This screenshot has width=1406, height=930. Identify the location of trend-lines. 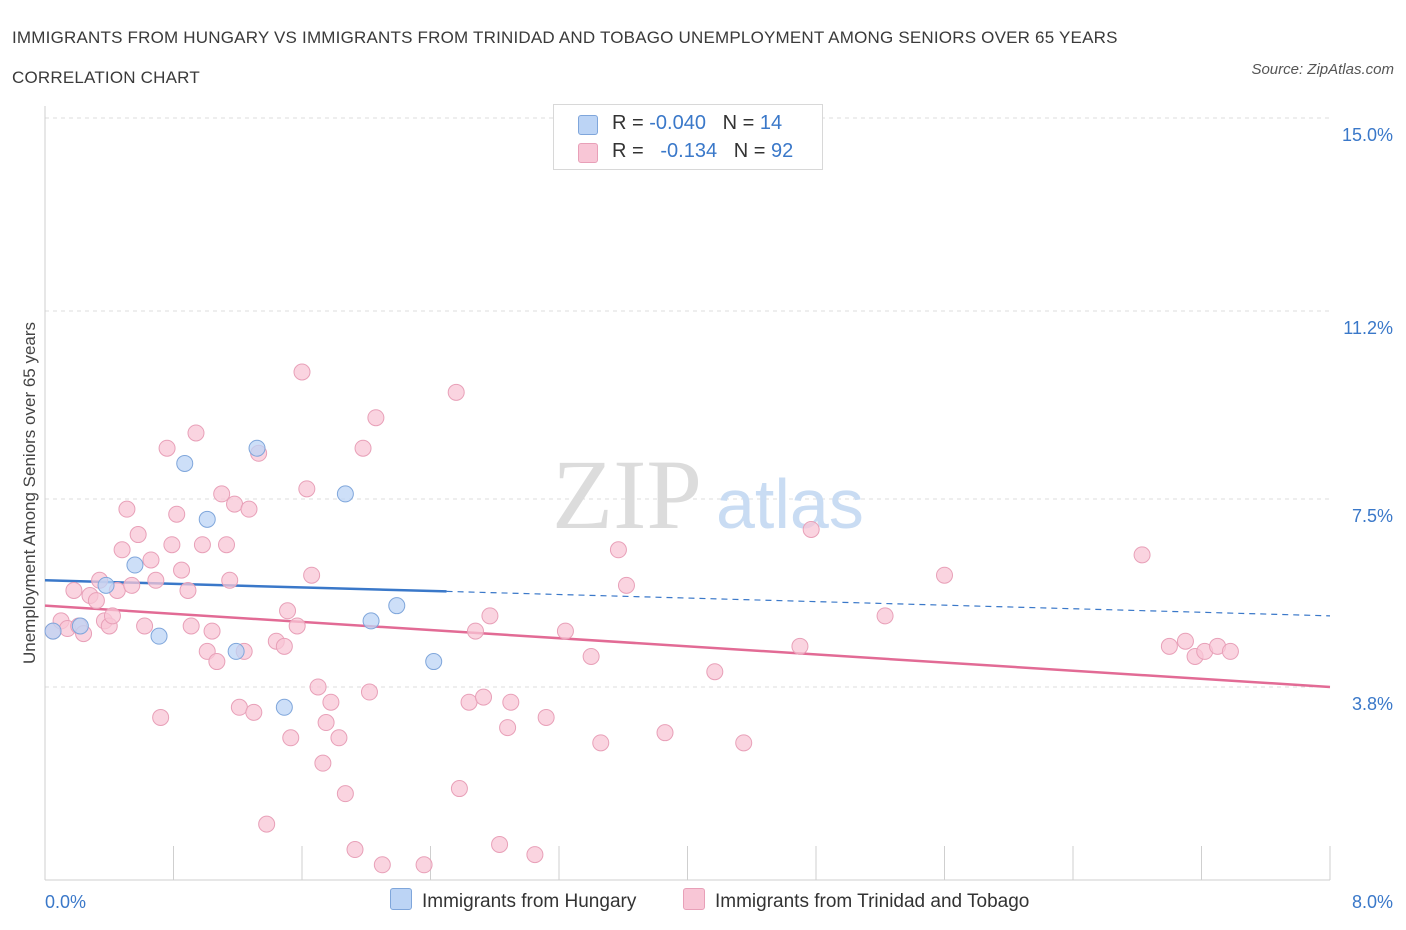
(687, 634).